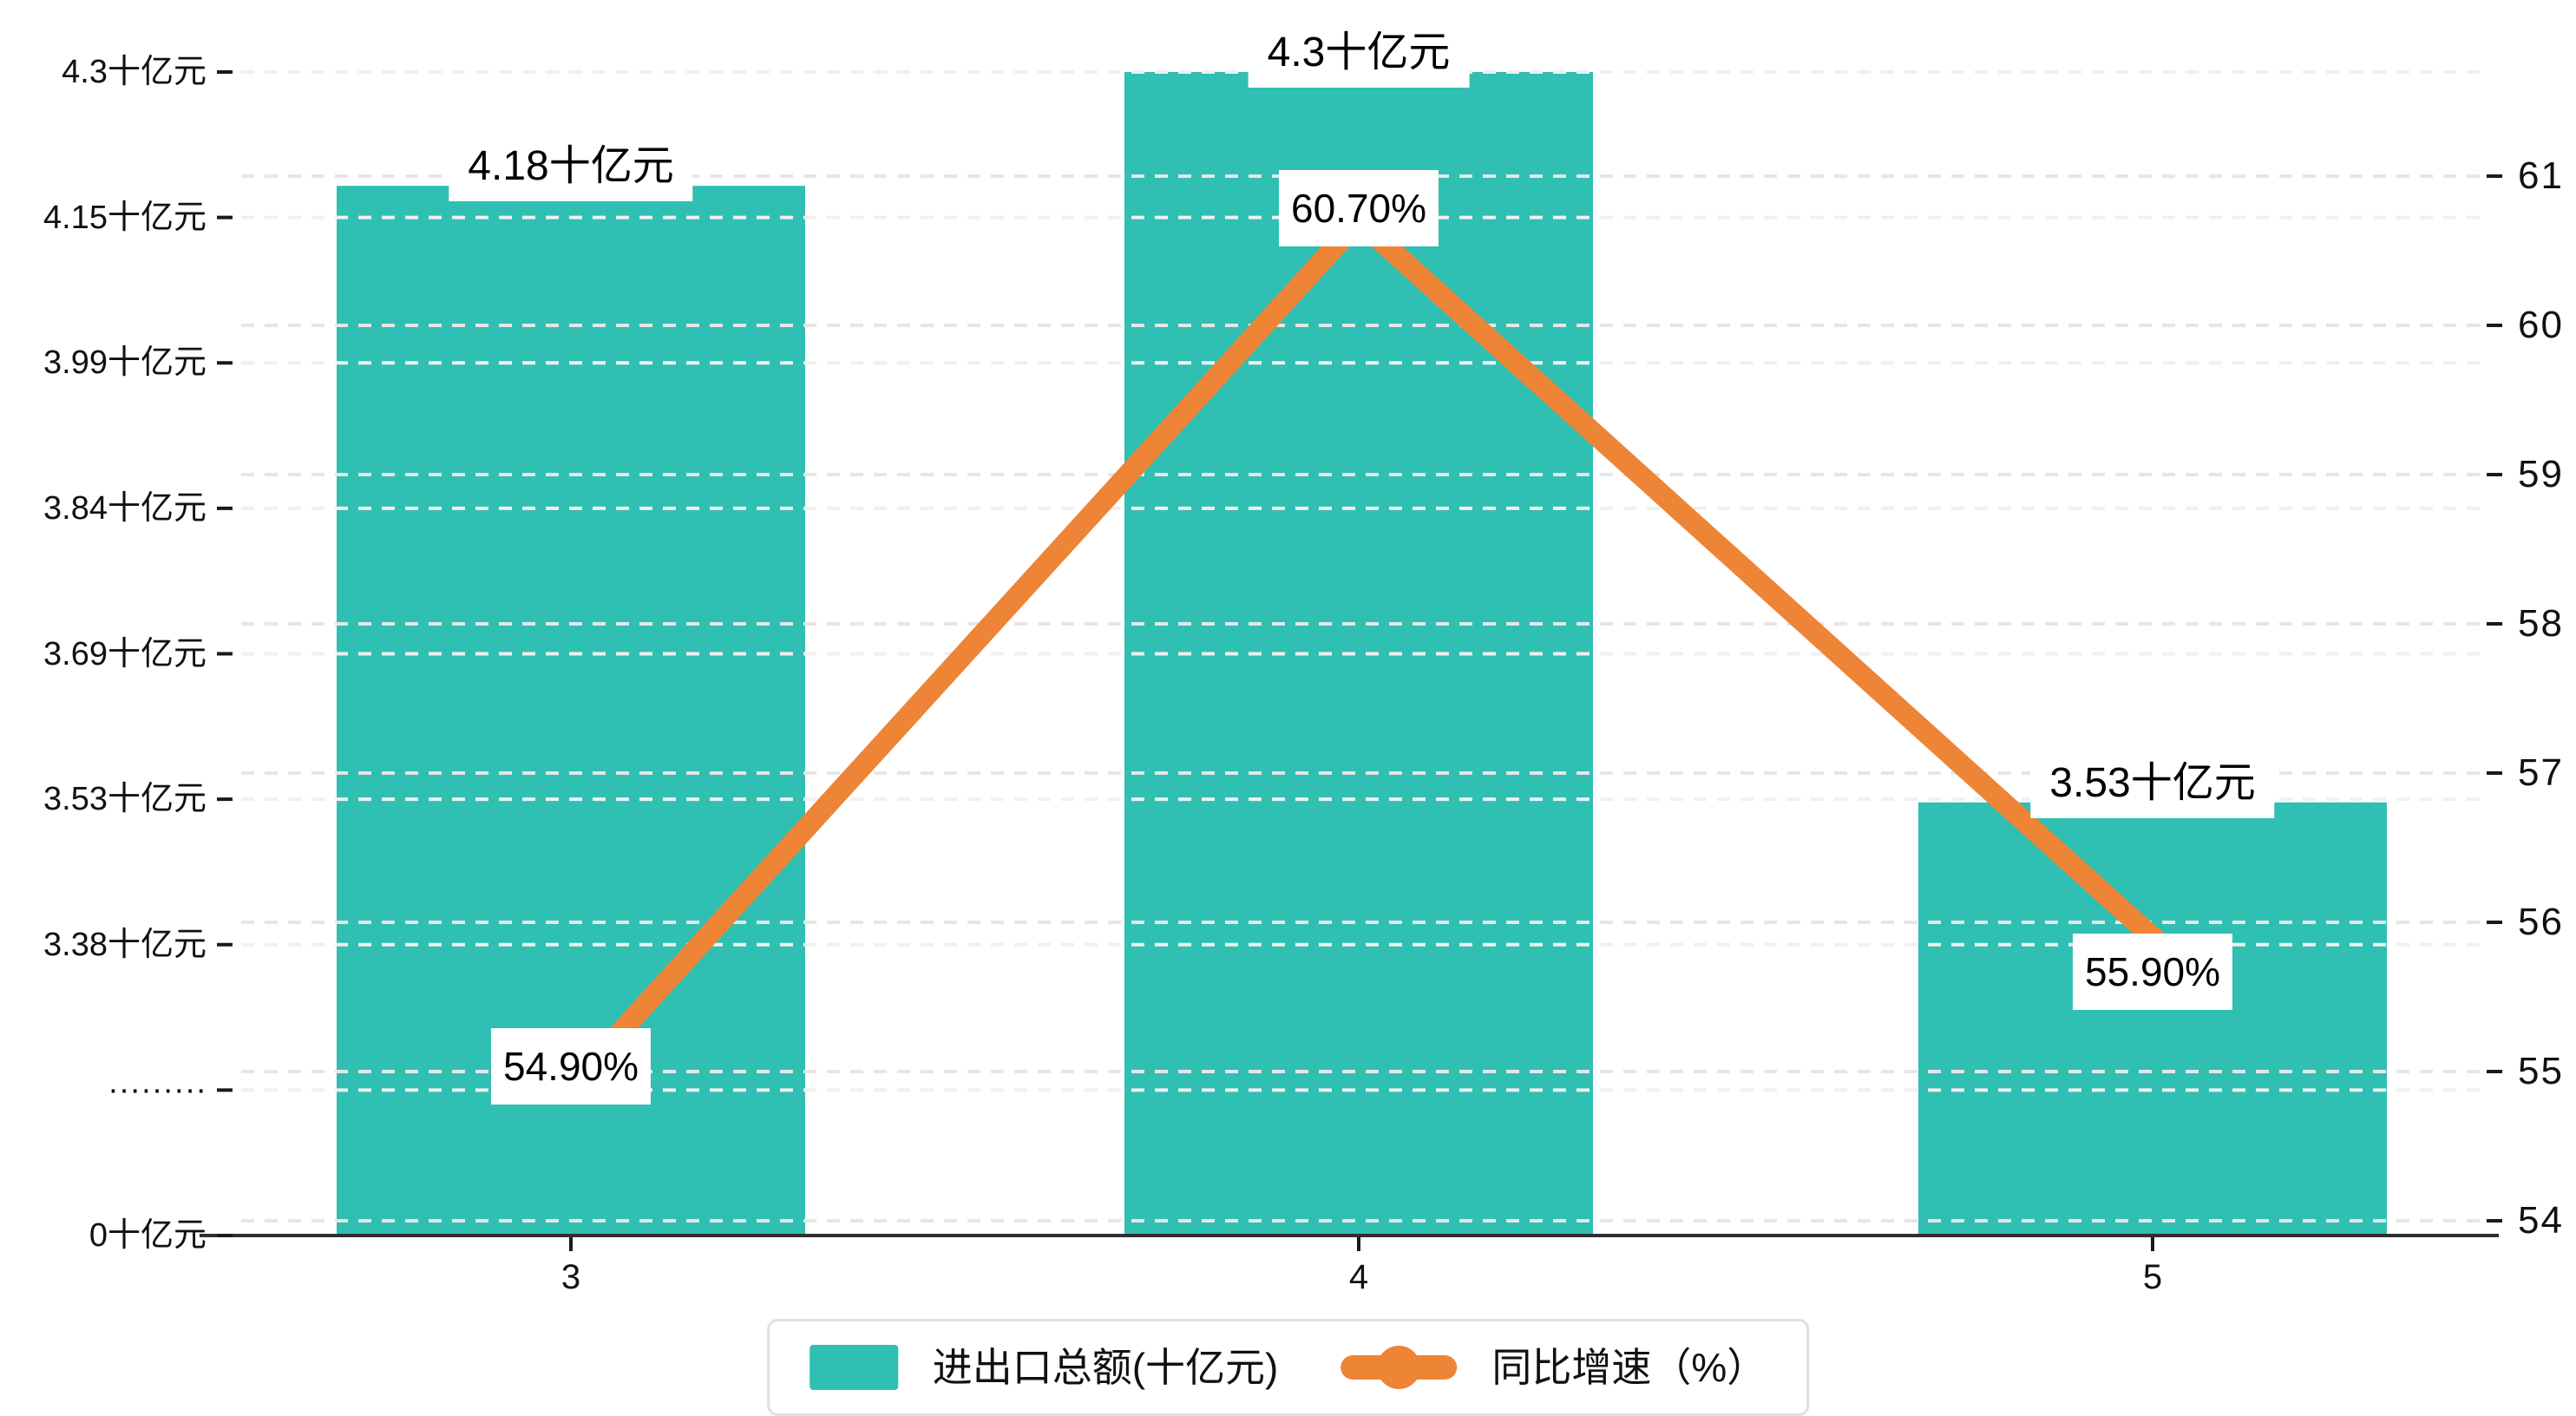 Image resolution: width=2576 pixels, height=1416 pixels. I want to click on x-axis-label-3: 3, so click(570, 1277).